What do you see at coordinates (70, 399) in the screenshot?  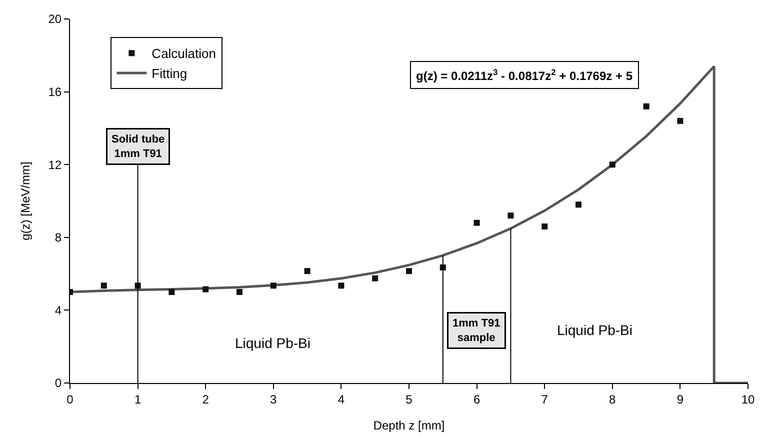 I see `x-tick-label: 0` at bounding box center [70, 399].